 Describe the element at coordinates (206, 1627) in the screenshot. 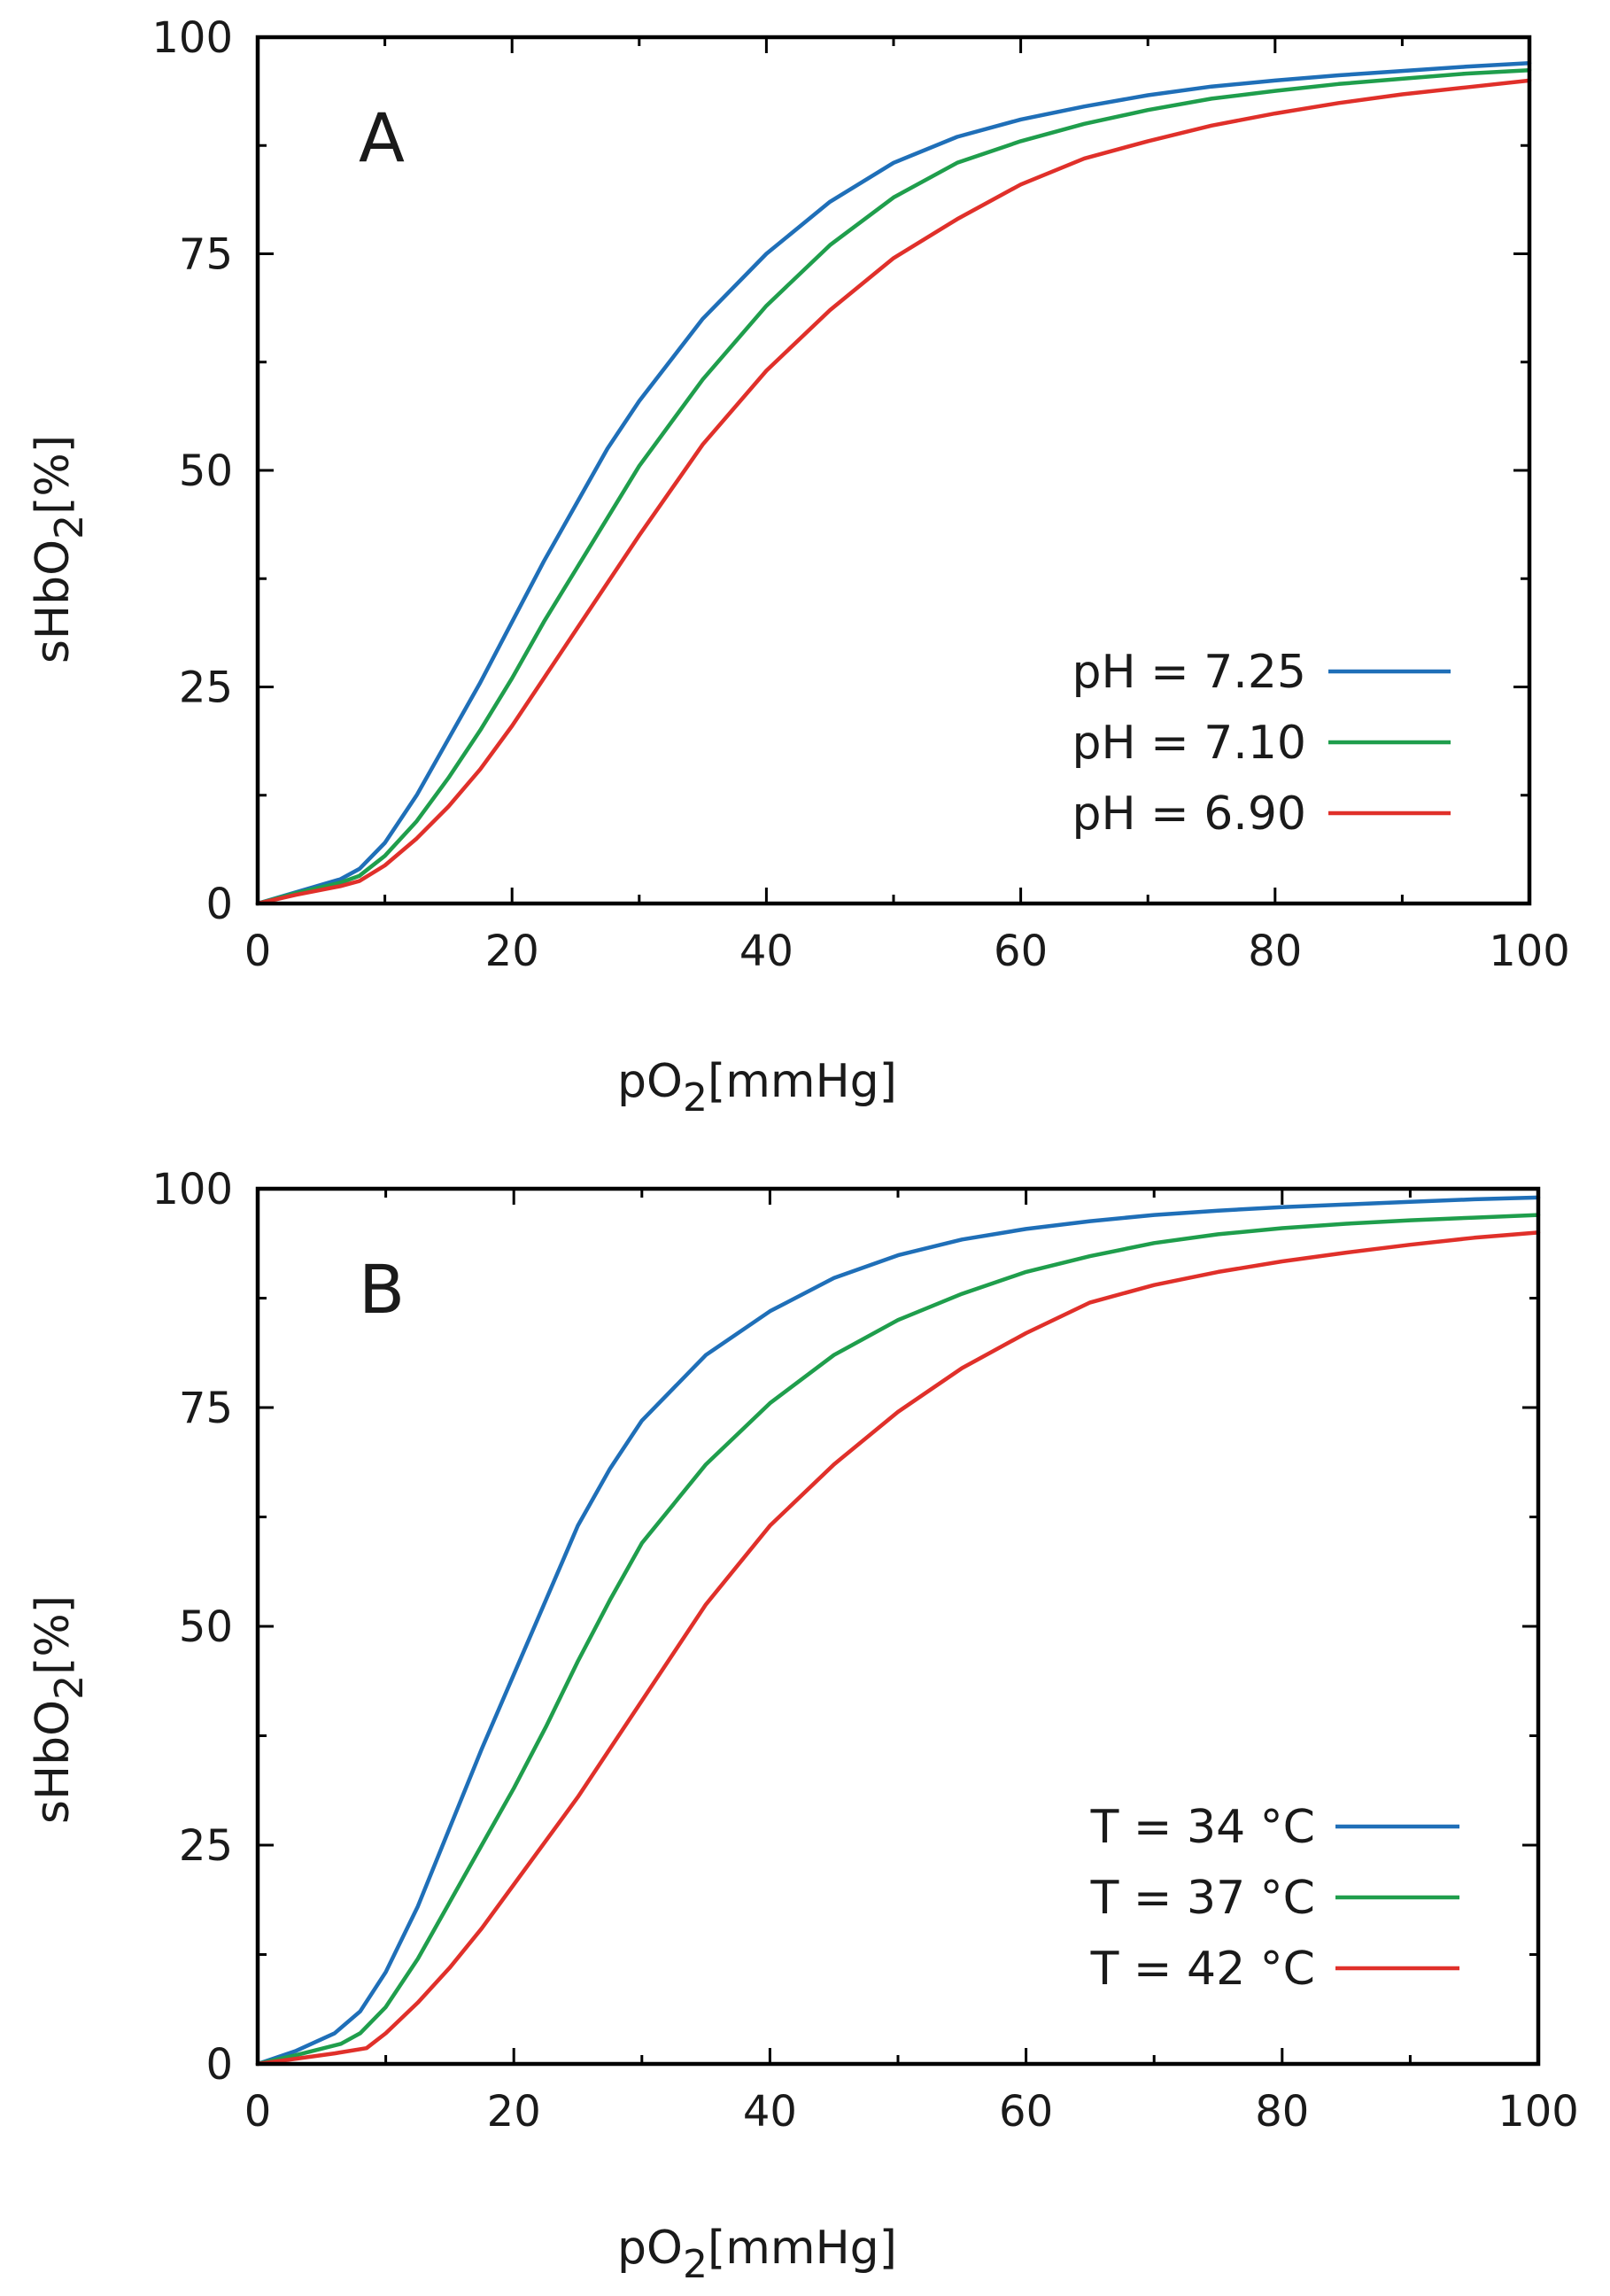

I see `panel-b-y-tick-label: 50` at that location.